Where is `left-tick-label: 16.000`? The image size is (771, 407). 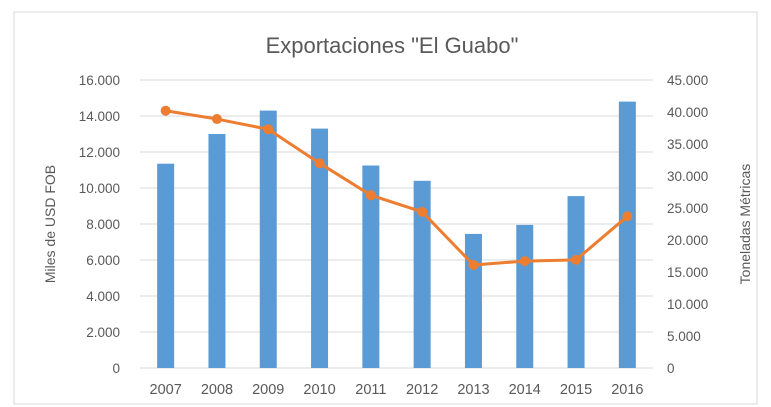 left-tick-label: 16.000 is located at coordinates (99, 80).